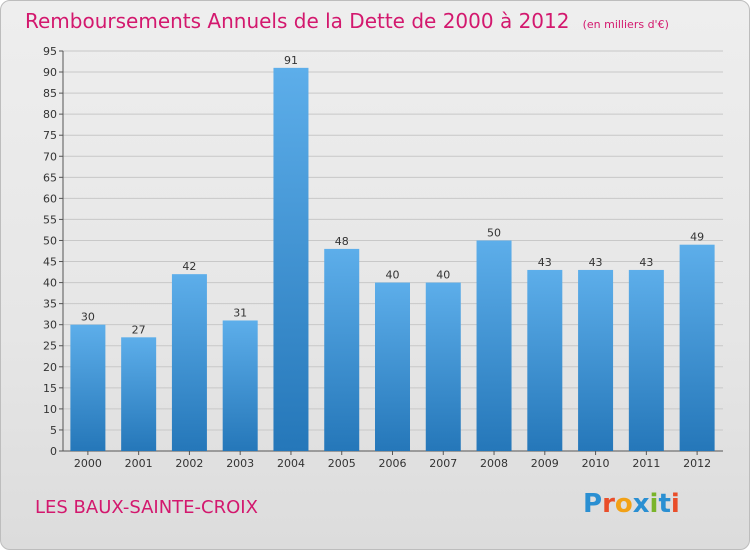  I want to click on data-label: 42, so click(189, 266).